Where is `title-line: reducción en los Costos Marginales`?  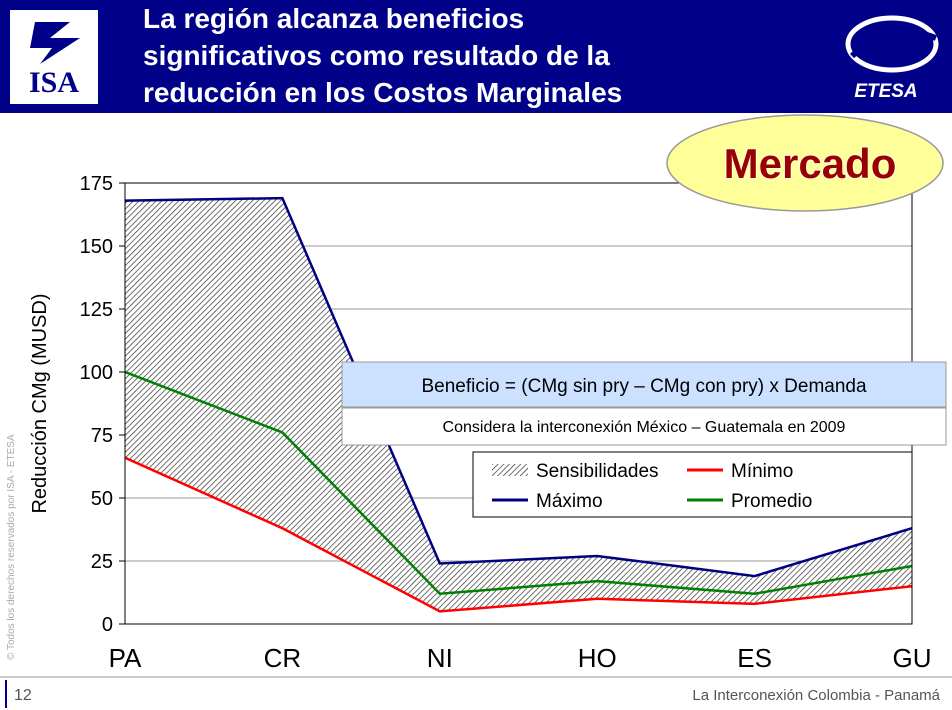 title-line: reducción en los Costos Marginales is located at coordinates (382, 92).